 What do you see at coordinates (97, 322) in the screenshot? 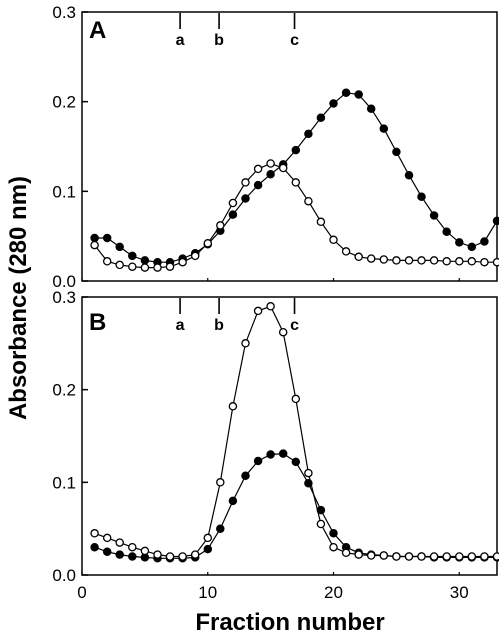
I see `panel-b-label: B` at bounding box center [97, 322].